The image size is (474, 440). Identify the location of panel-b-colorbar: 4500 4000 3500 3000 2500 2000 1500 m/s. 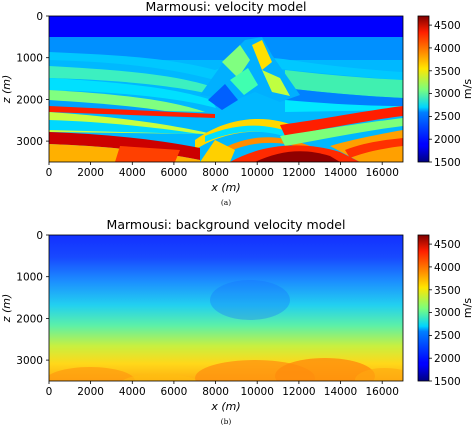
(445, 311).